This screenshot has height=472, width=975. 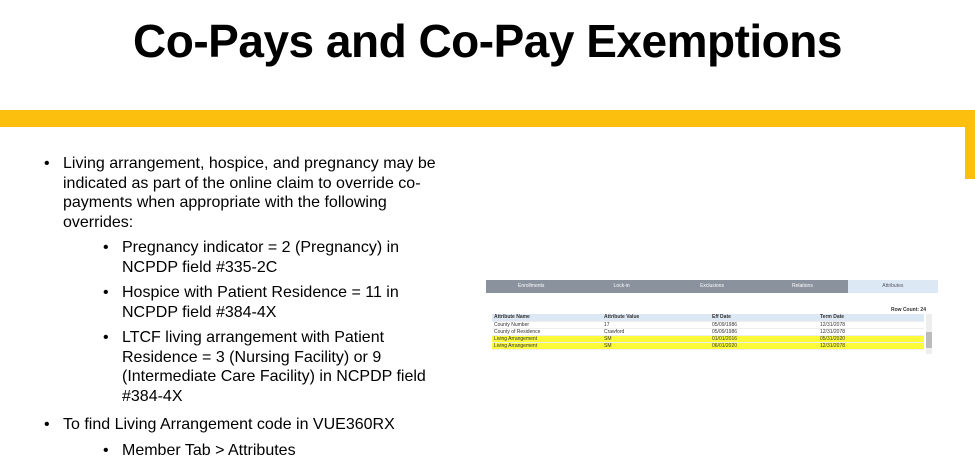 I want to click on gold-divider-bar, so click(x=487, y=118).